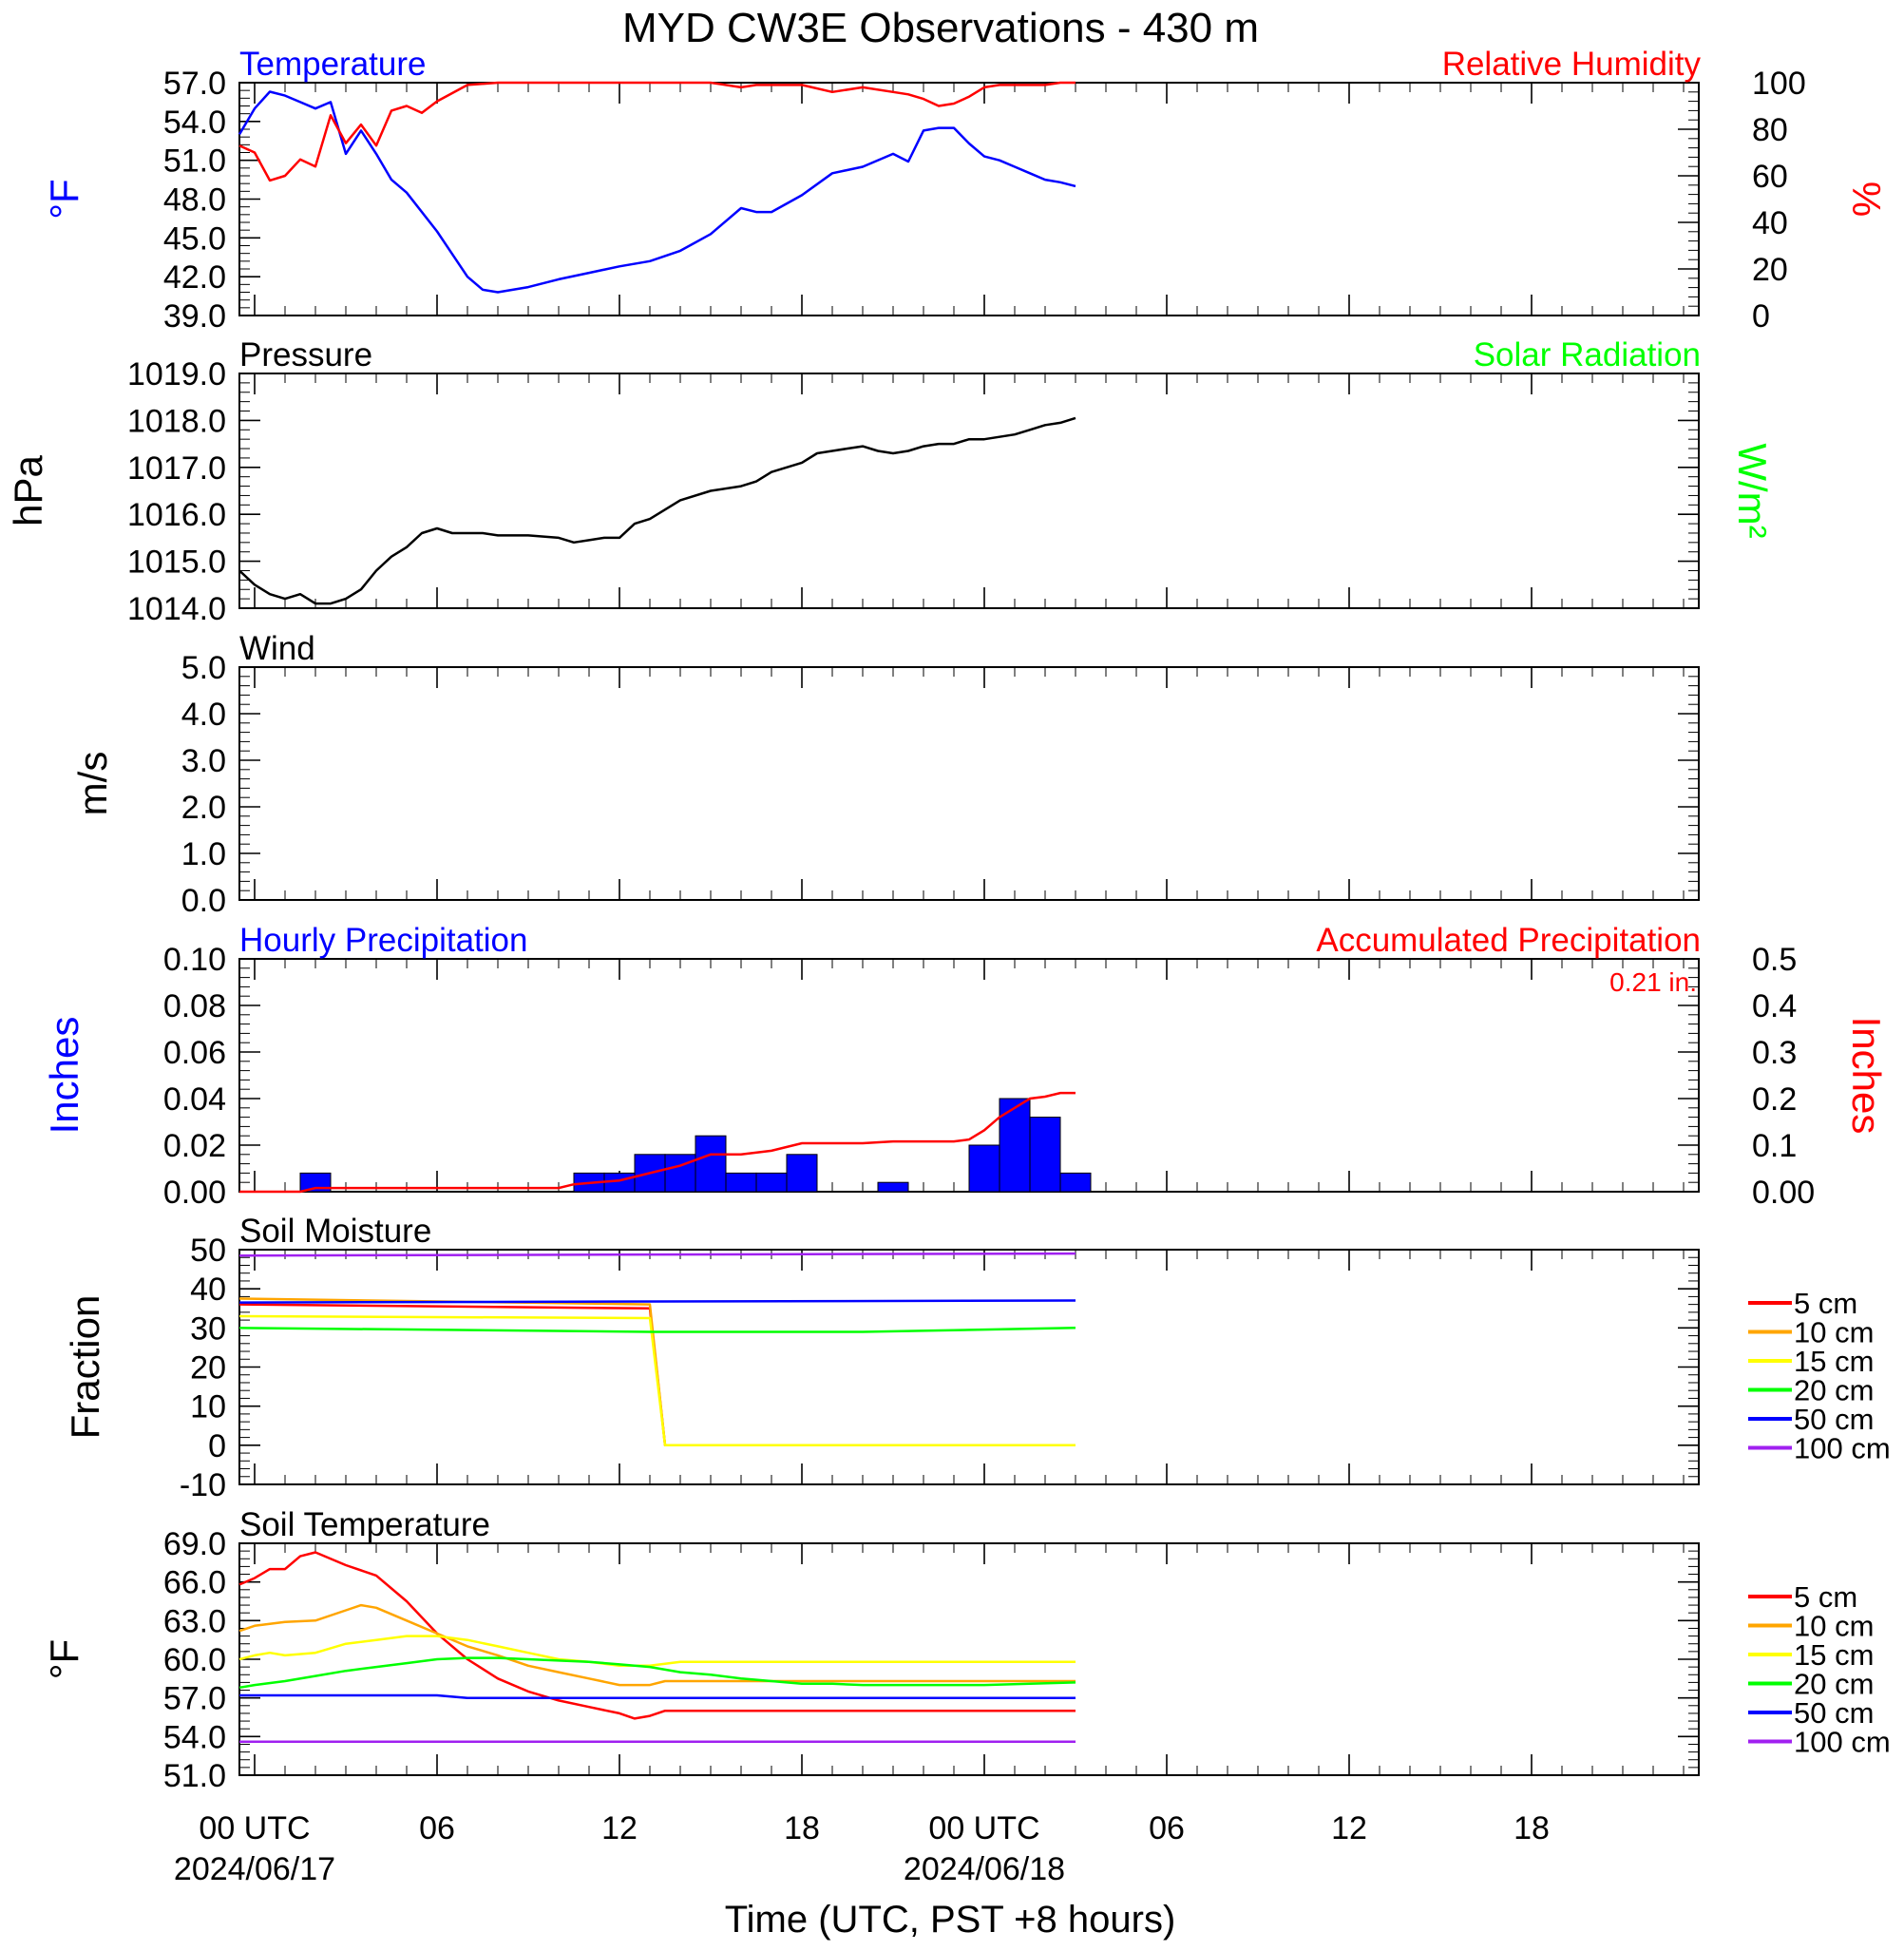  Describe the element at coordinates (1770, 270) in the screenshot. I see `y-tick-label-right: 20` at that location.